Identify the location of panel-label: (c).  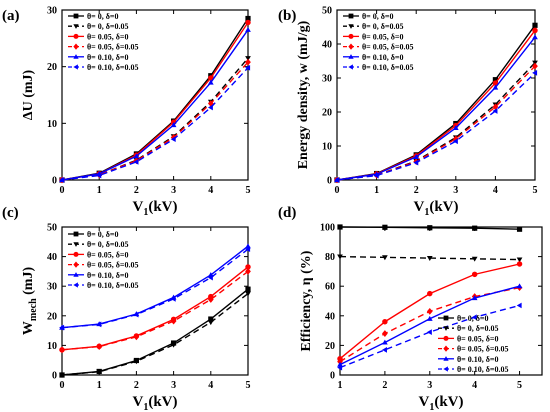
(10, 213).